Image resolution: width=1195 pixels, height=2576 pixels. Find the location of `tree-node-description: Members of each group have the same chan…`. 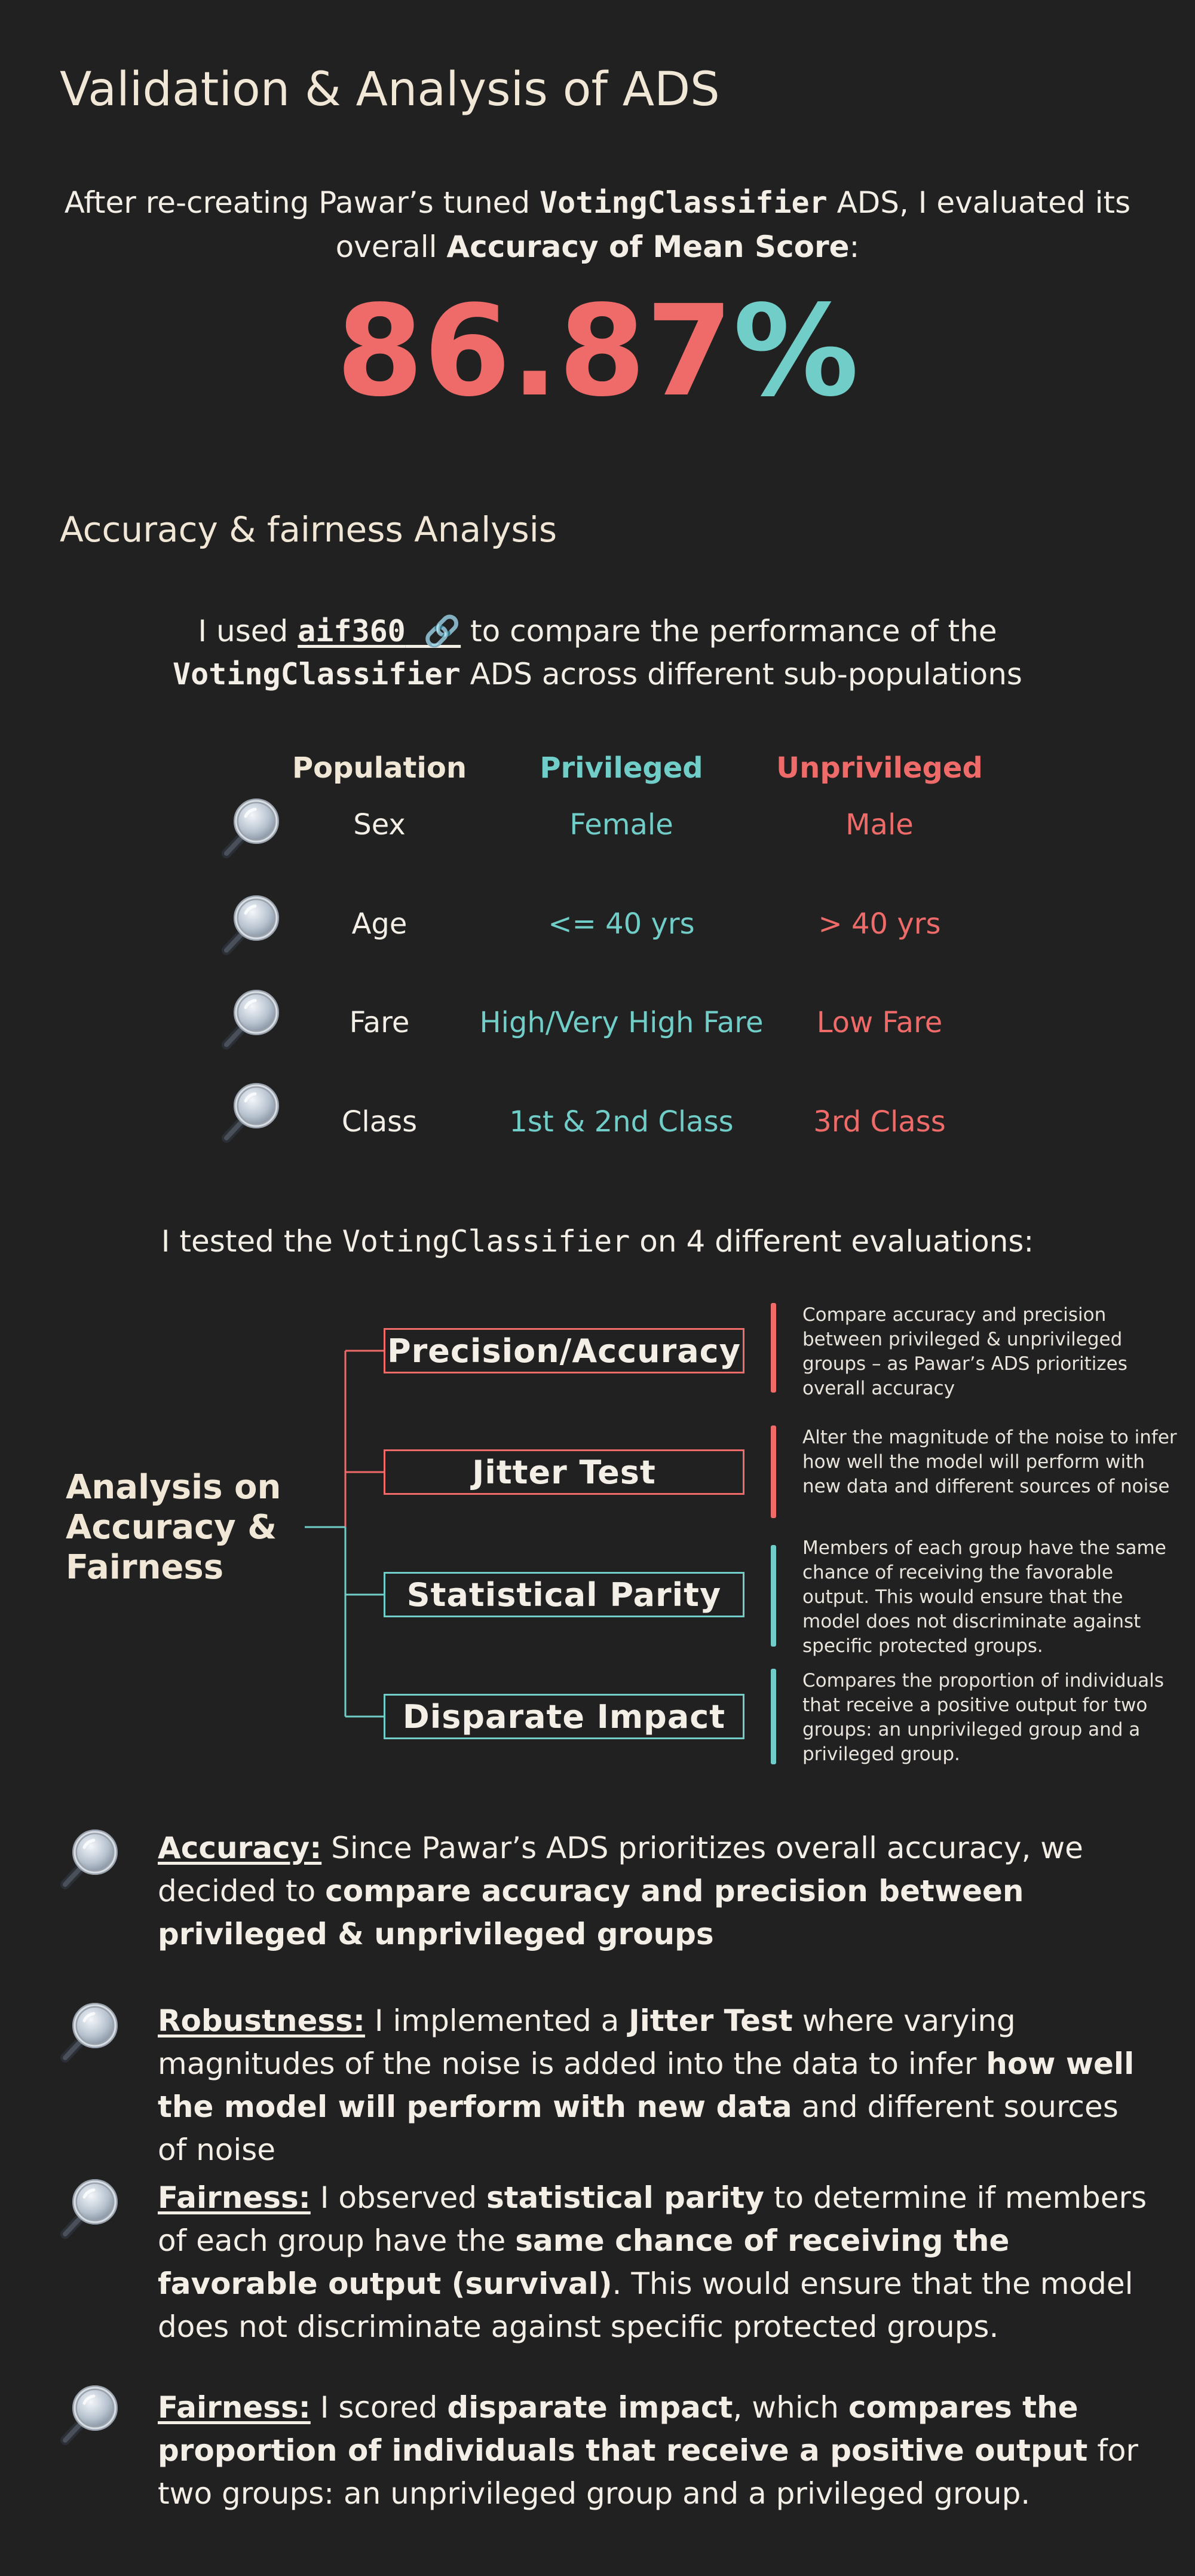

tree-node-description: Members of each group have the same chan… is located at coordinates (984, 1597).